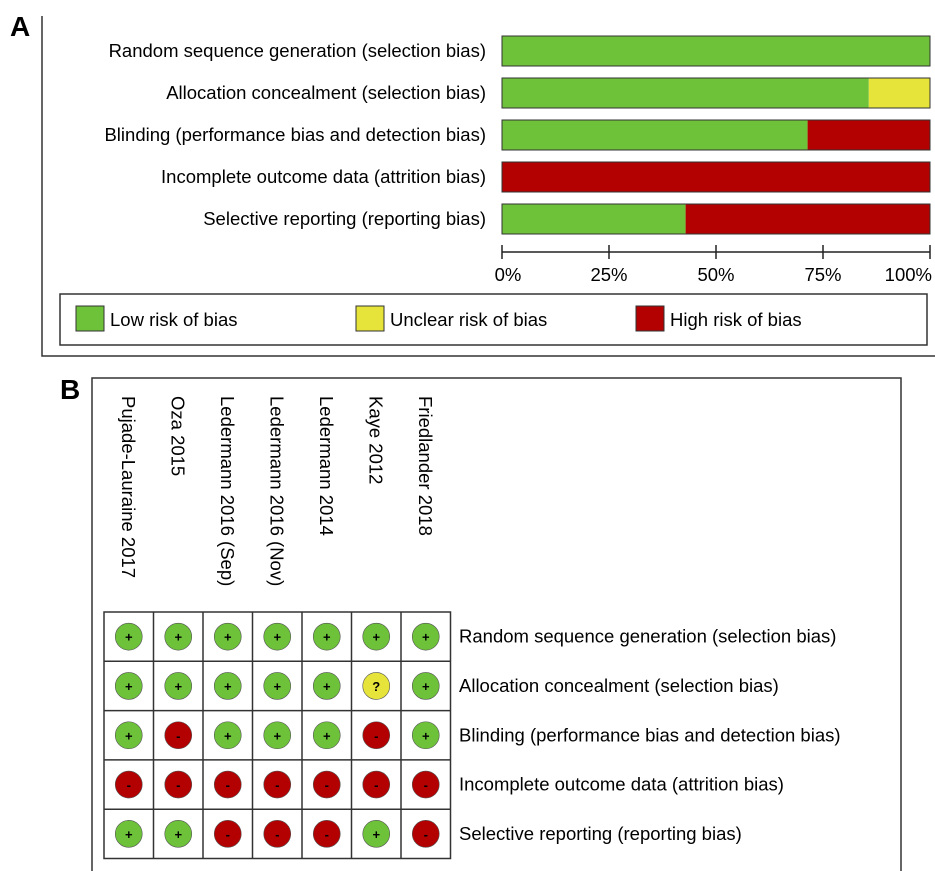 The image size is (935, 871). I want to click on judgement-symbol-4-4: -, so click(277, 785).